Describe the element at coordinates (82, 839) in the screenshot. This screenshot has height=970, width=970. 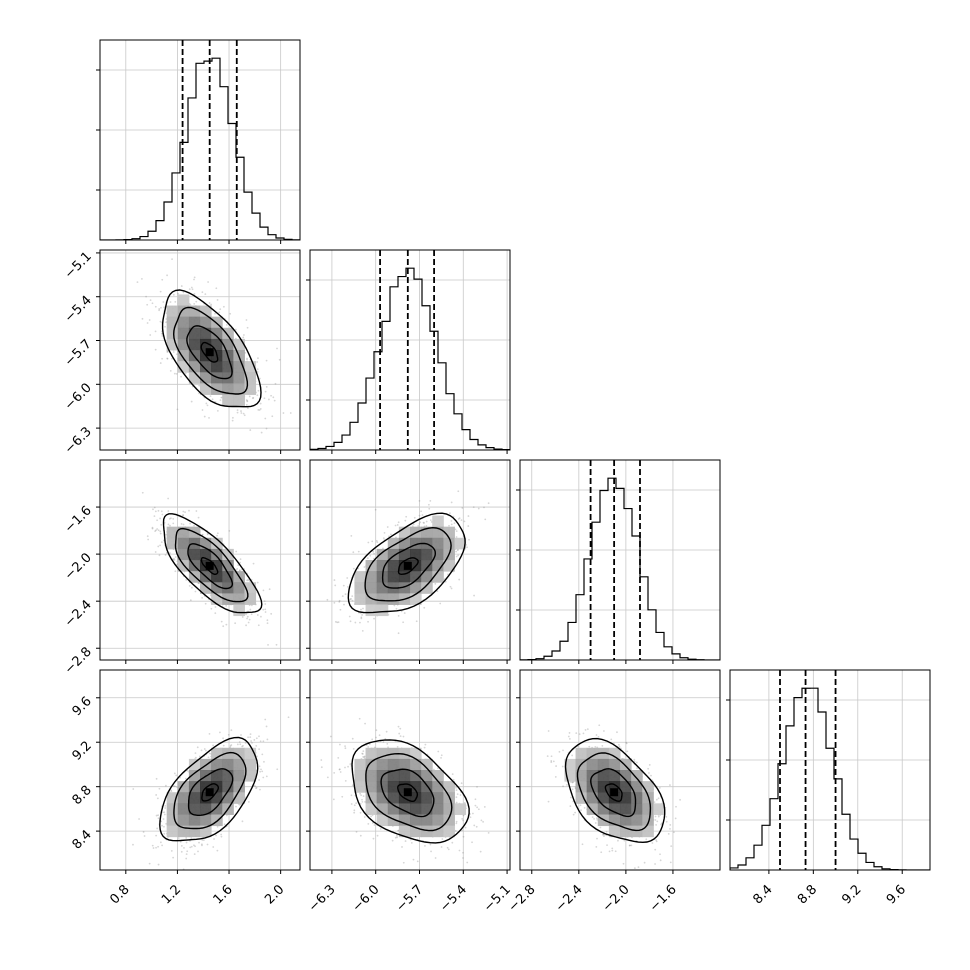
I see `y-tick-label: 8.4` at that location.